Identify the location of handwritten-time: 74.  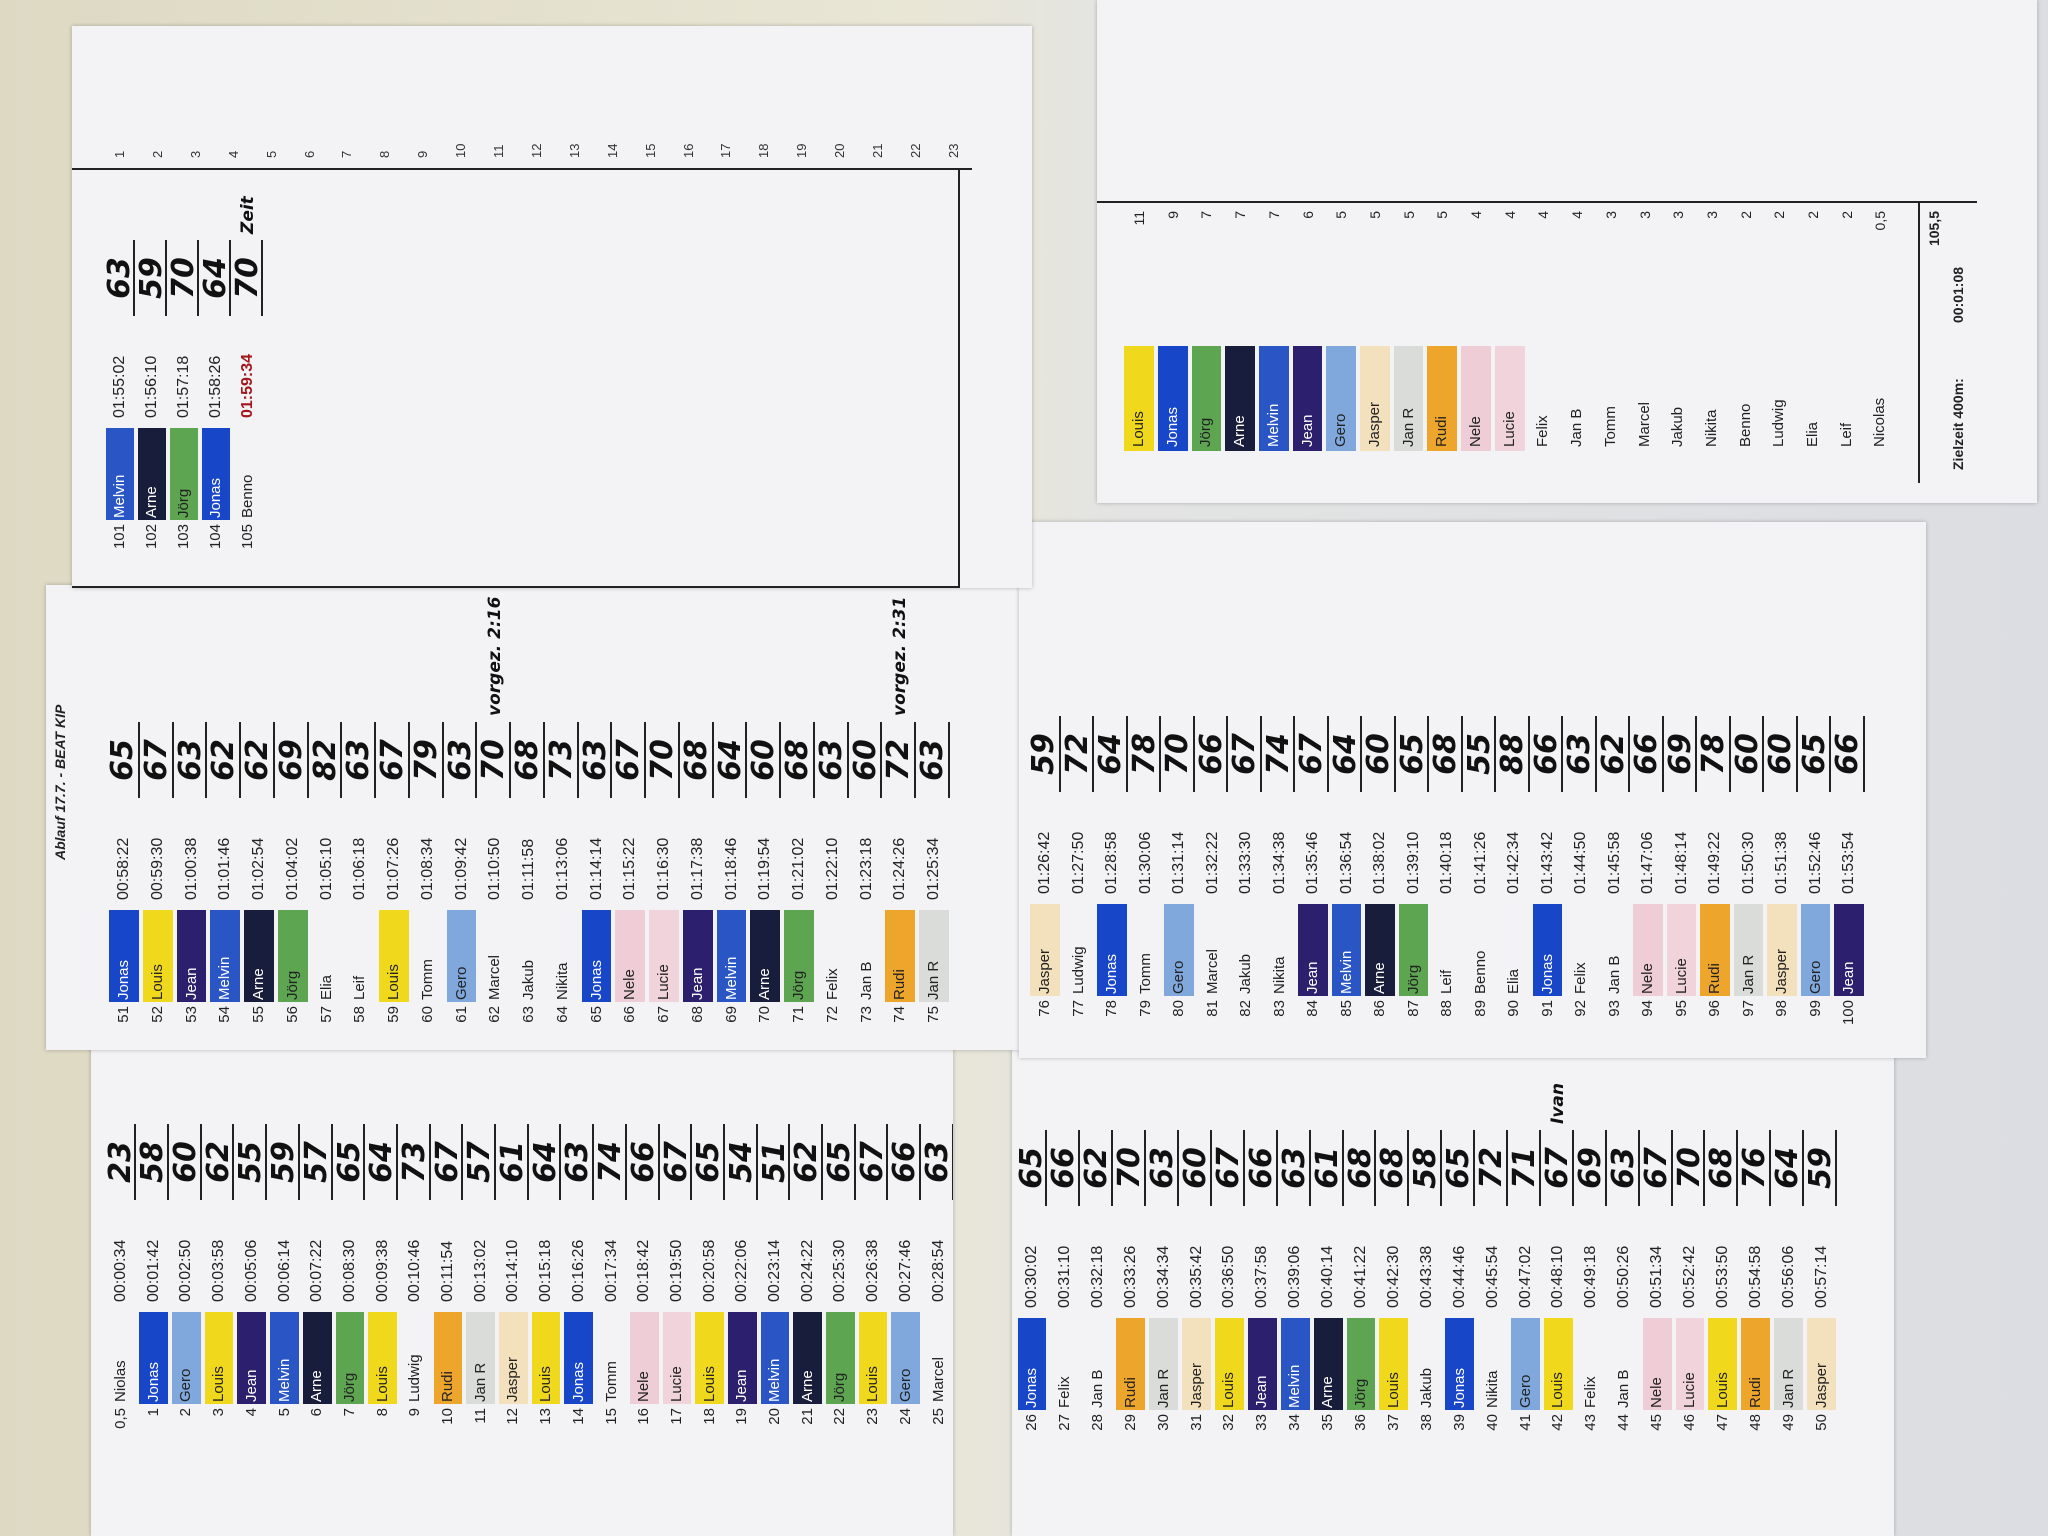
(610, 1162).